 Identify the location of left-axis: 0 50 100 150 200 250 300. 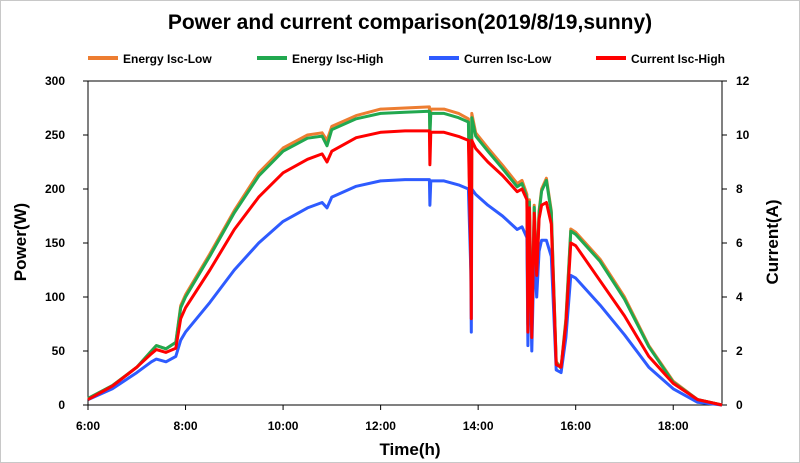
(66, 243).